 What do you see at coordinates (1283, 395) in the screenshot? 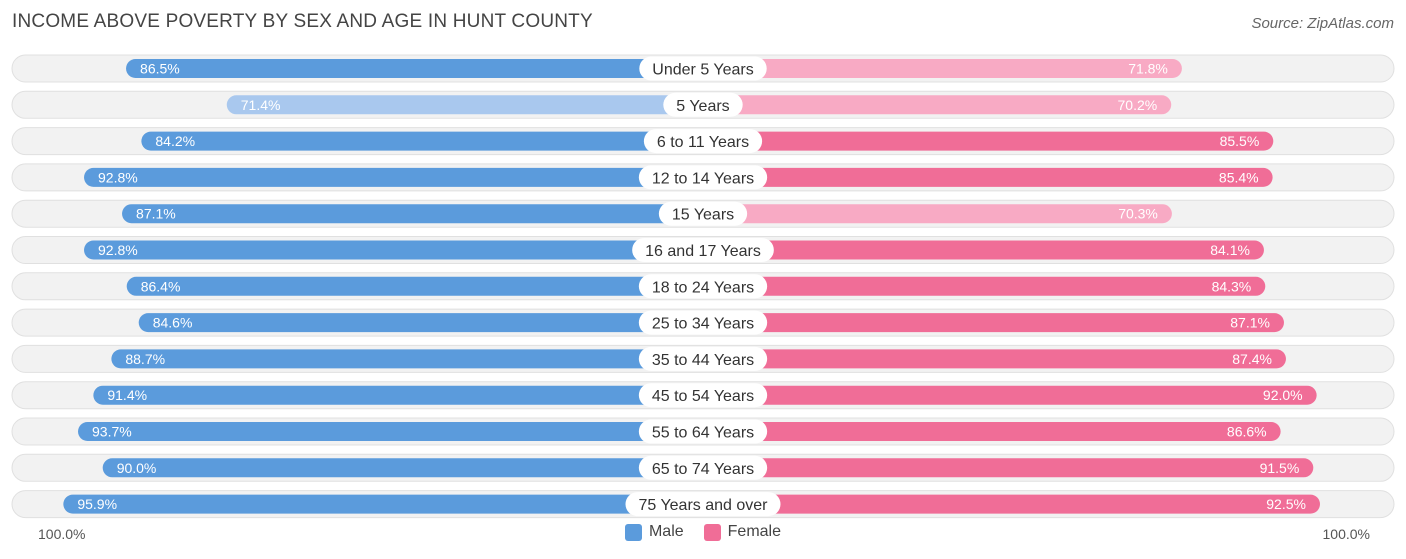
I see `female-value-label: 92.0%` at bounding box center [1283, 395].